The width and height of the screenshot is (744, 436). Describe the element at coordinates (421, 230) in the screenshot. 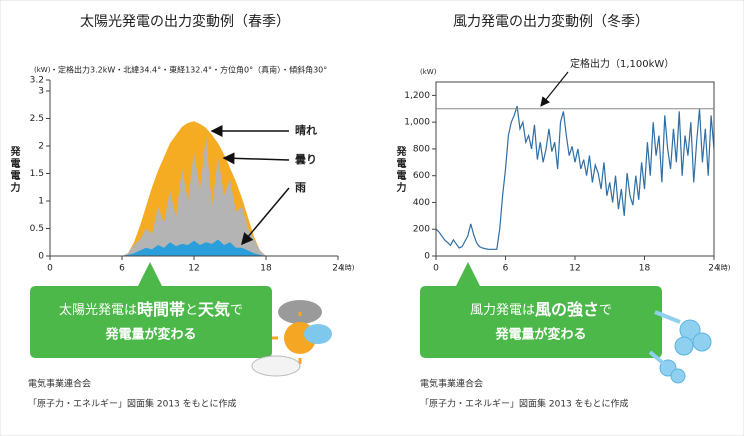

I see `y-tick-label: 200` at that location.